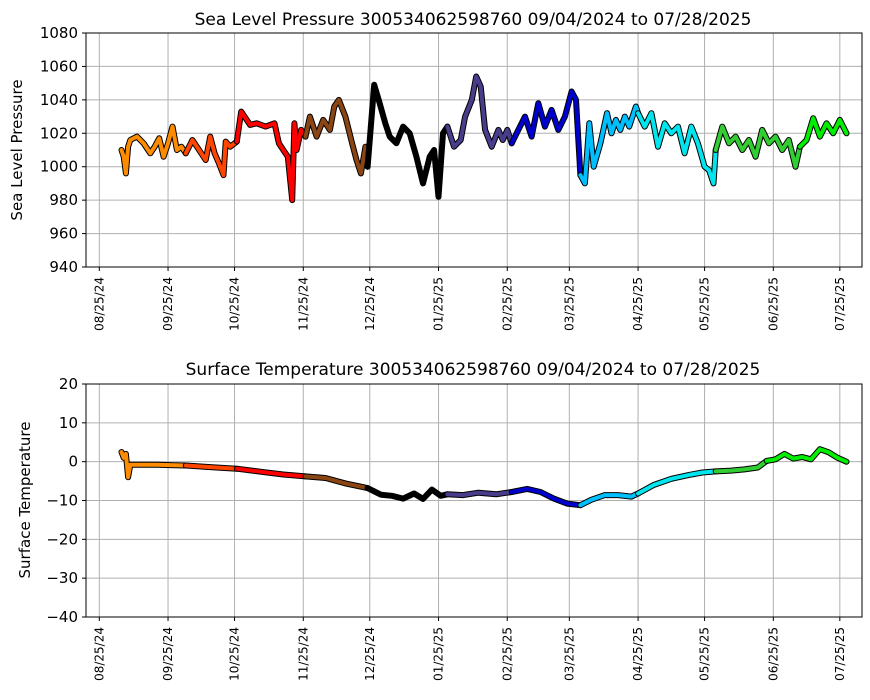 The height and width of the screenshot is (700, 870). Describe the element at coordinates (62, 539) in the screenshot. I see `y-tick-label: −20` at that location.